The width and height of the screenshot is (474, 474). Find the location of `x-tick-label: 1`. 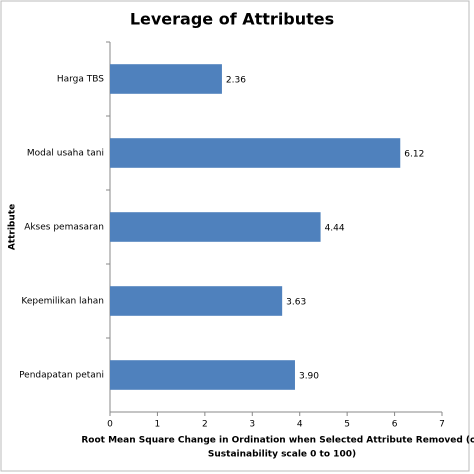

x-tick-label: 1 is located at coordinates (158, 425).